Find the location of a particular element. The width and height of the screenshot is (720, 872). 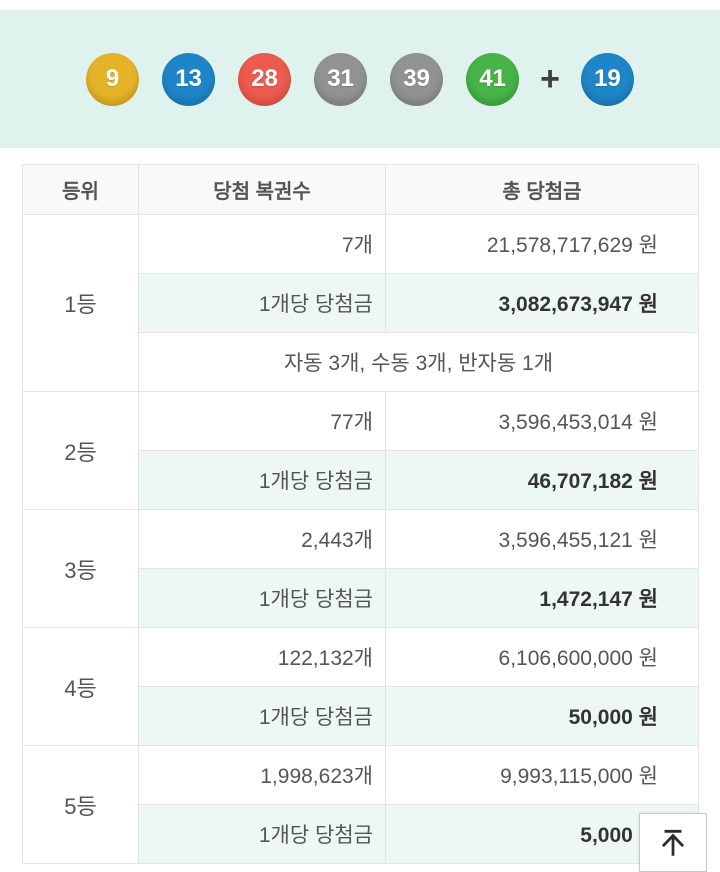

total-cell: 3,596,453,014 원 is located at coordinates (542, 421).